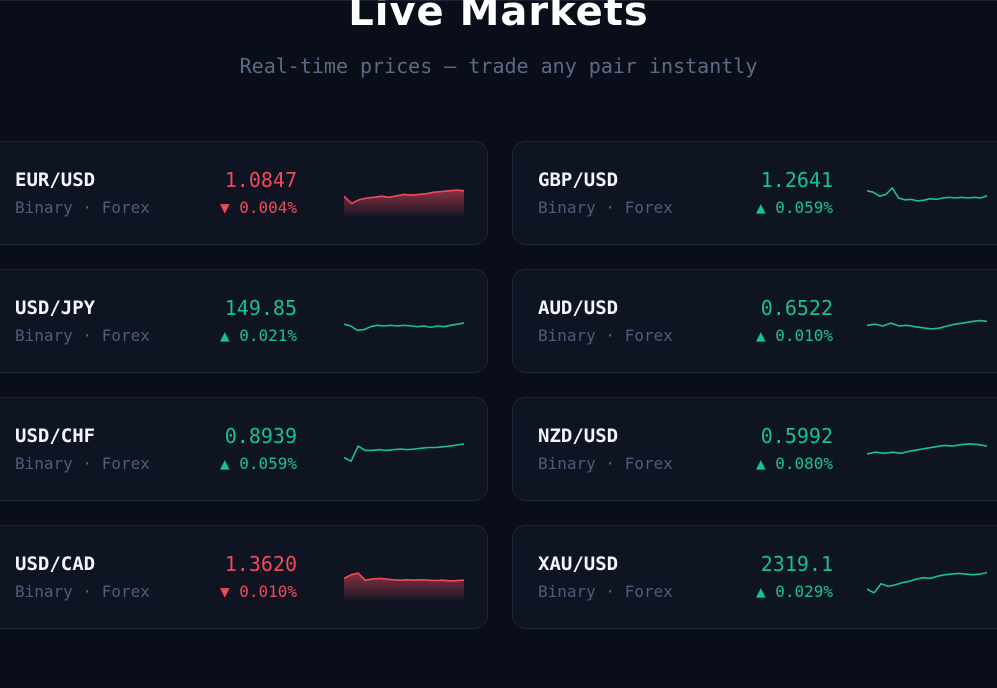  I want to click on market-card-usdjpy: USD/JPY Binary · Forex 149.85 ▲ 0.021%, so click(244, 321).